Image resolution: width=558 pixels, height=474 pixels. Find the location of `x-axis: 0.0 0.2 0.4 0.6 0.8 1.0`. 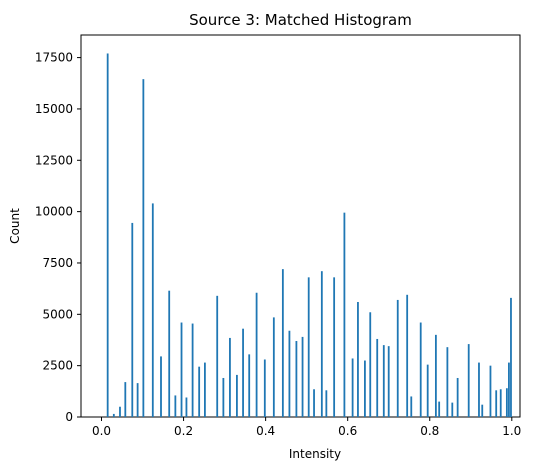

x-axis: 0.0 0.2 0.4 0.6 0.8 1.0 is located at coordinates (306, 427).